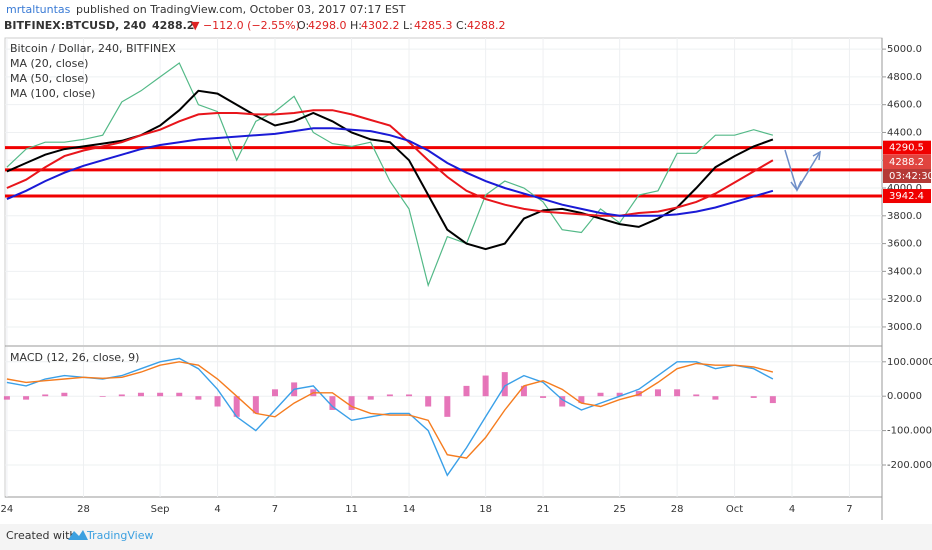 Image resolution: width=932 pixels, height=550 pixels. I want to click on symbol: BITFINEX:BTCUSD, 240, so click(75, 25).